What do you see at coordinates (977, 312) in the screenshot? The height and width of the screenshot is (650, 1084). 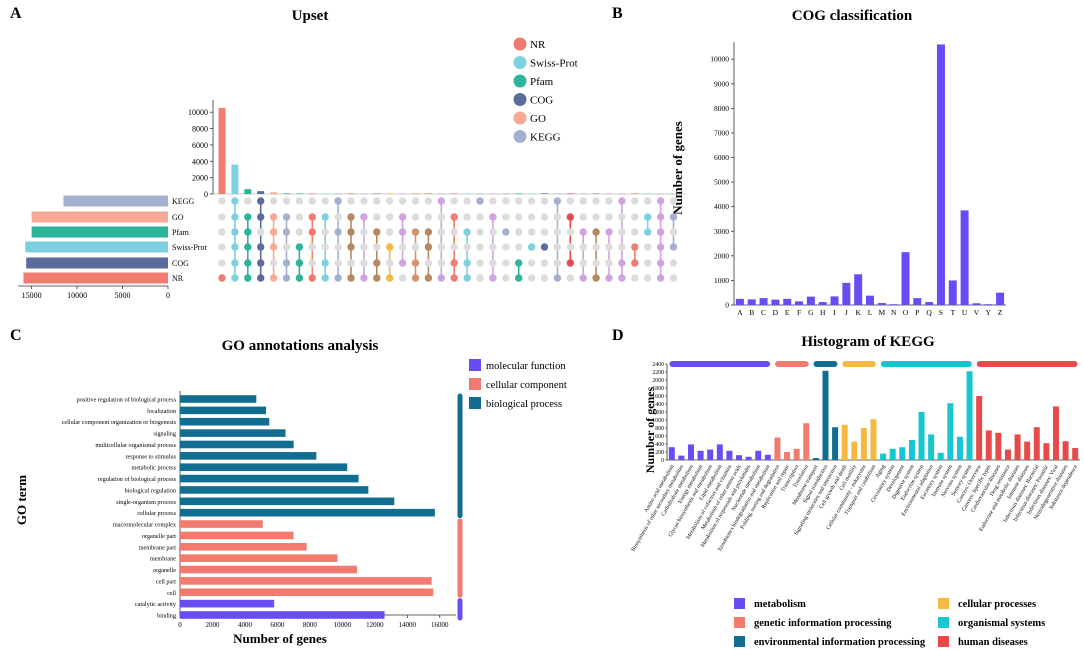 I see `cog-x-tick-label: V` at bounding box center [977, 312].